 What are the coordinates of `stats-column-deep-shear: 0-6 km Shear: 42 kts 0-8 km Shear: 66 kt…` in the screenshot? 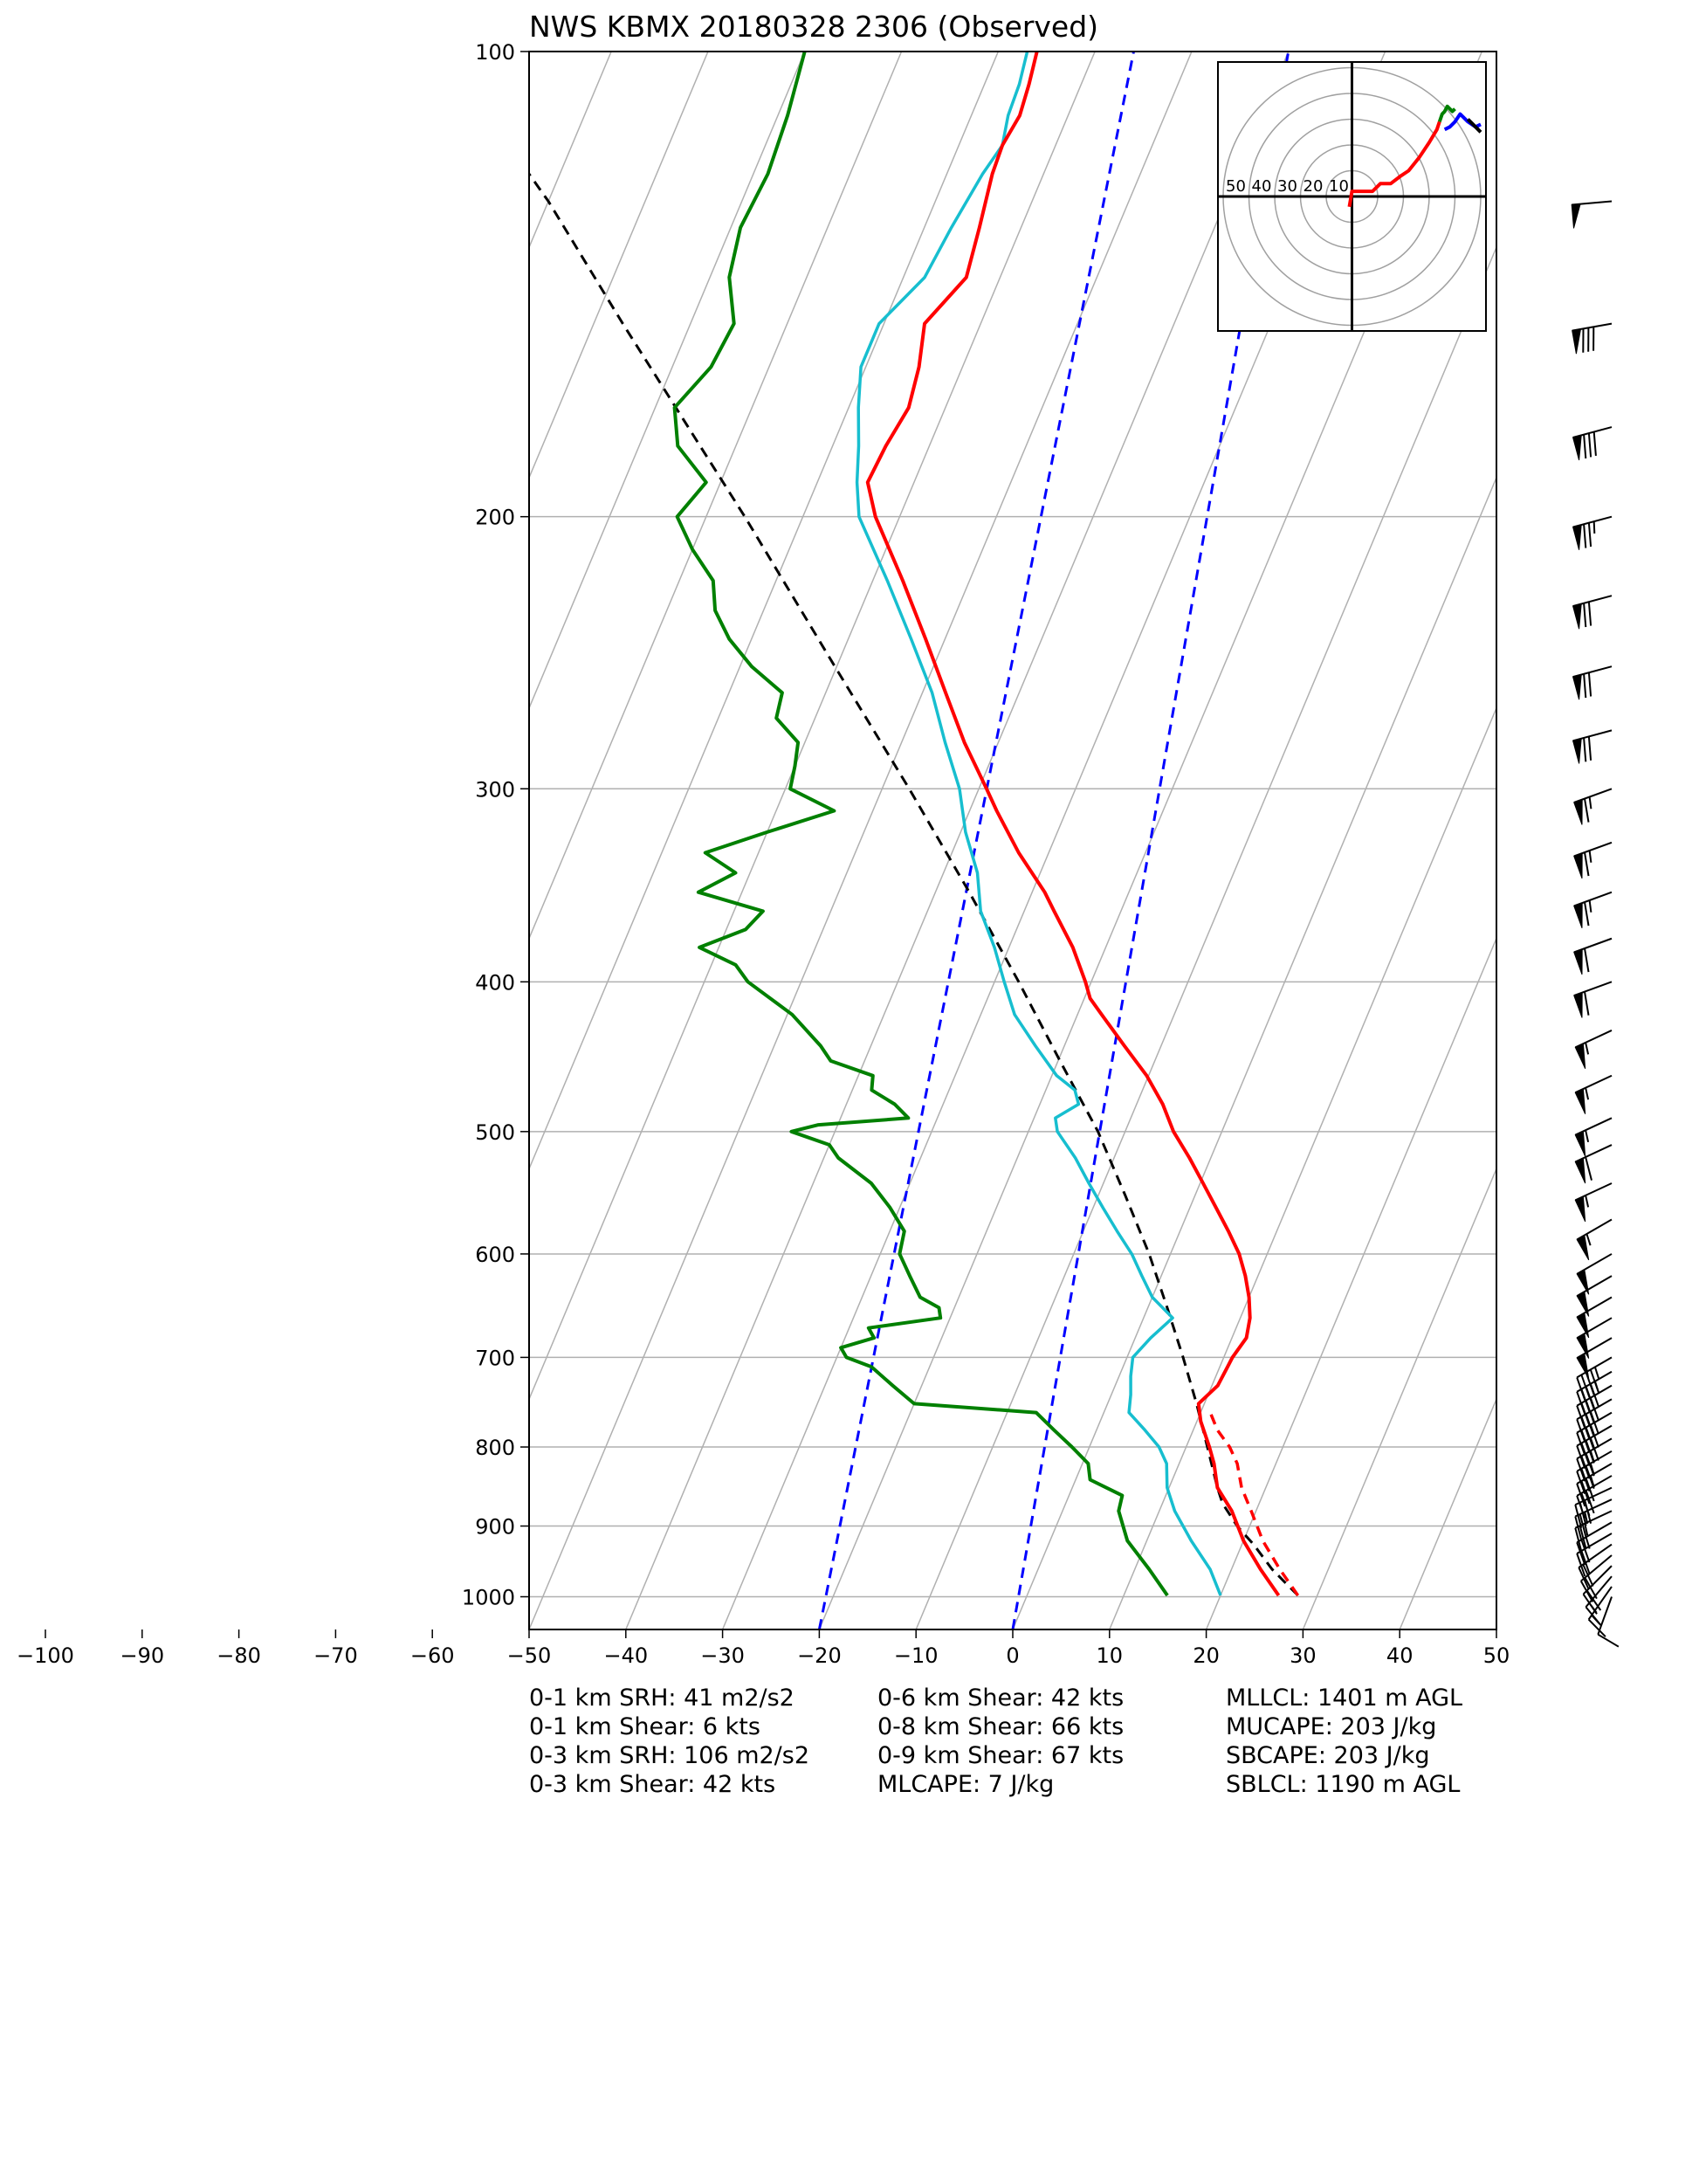 It's located at (1000, 1741).